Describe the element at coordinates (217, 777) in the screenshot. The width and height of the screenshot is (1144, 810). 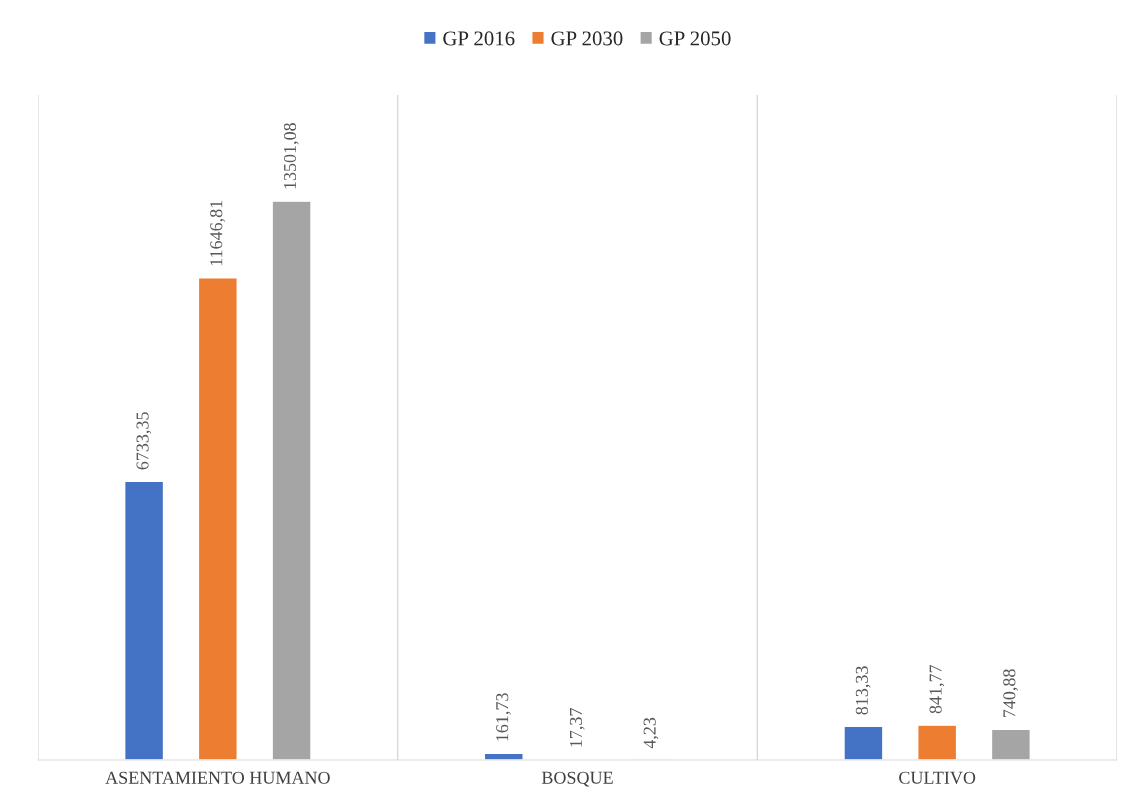
I see `x-tick-label: ASENTAMIENTO HUMANO` at that location.